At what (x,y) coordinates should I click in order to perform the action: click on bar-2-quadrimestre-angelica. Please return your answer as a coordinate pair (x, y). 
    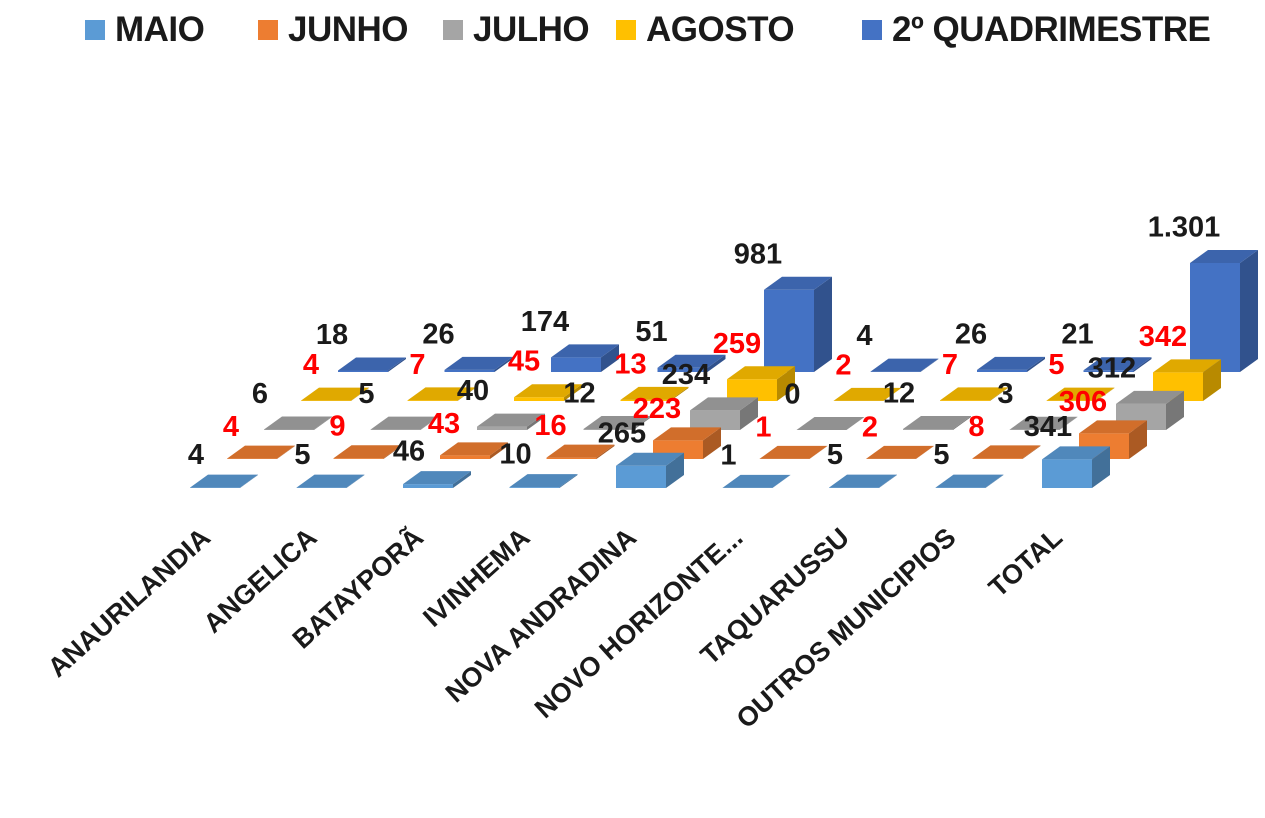
    Looking at the image, I should click on (478, 364).